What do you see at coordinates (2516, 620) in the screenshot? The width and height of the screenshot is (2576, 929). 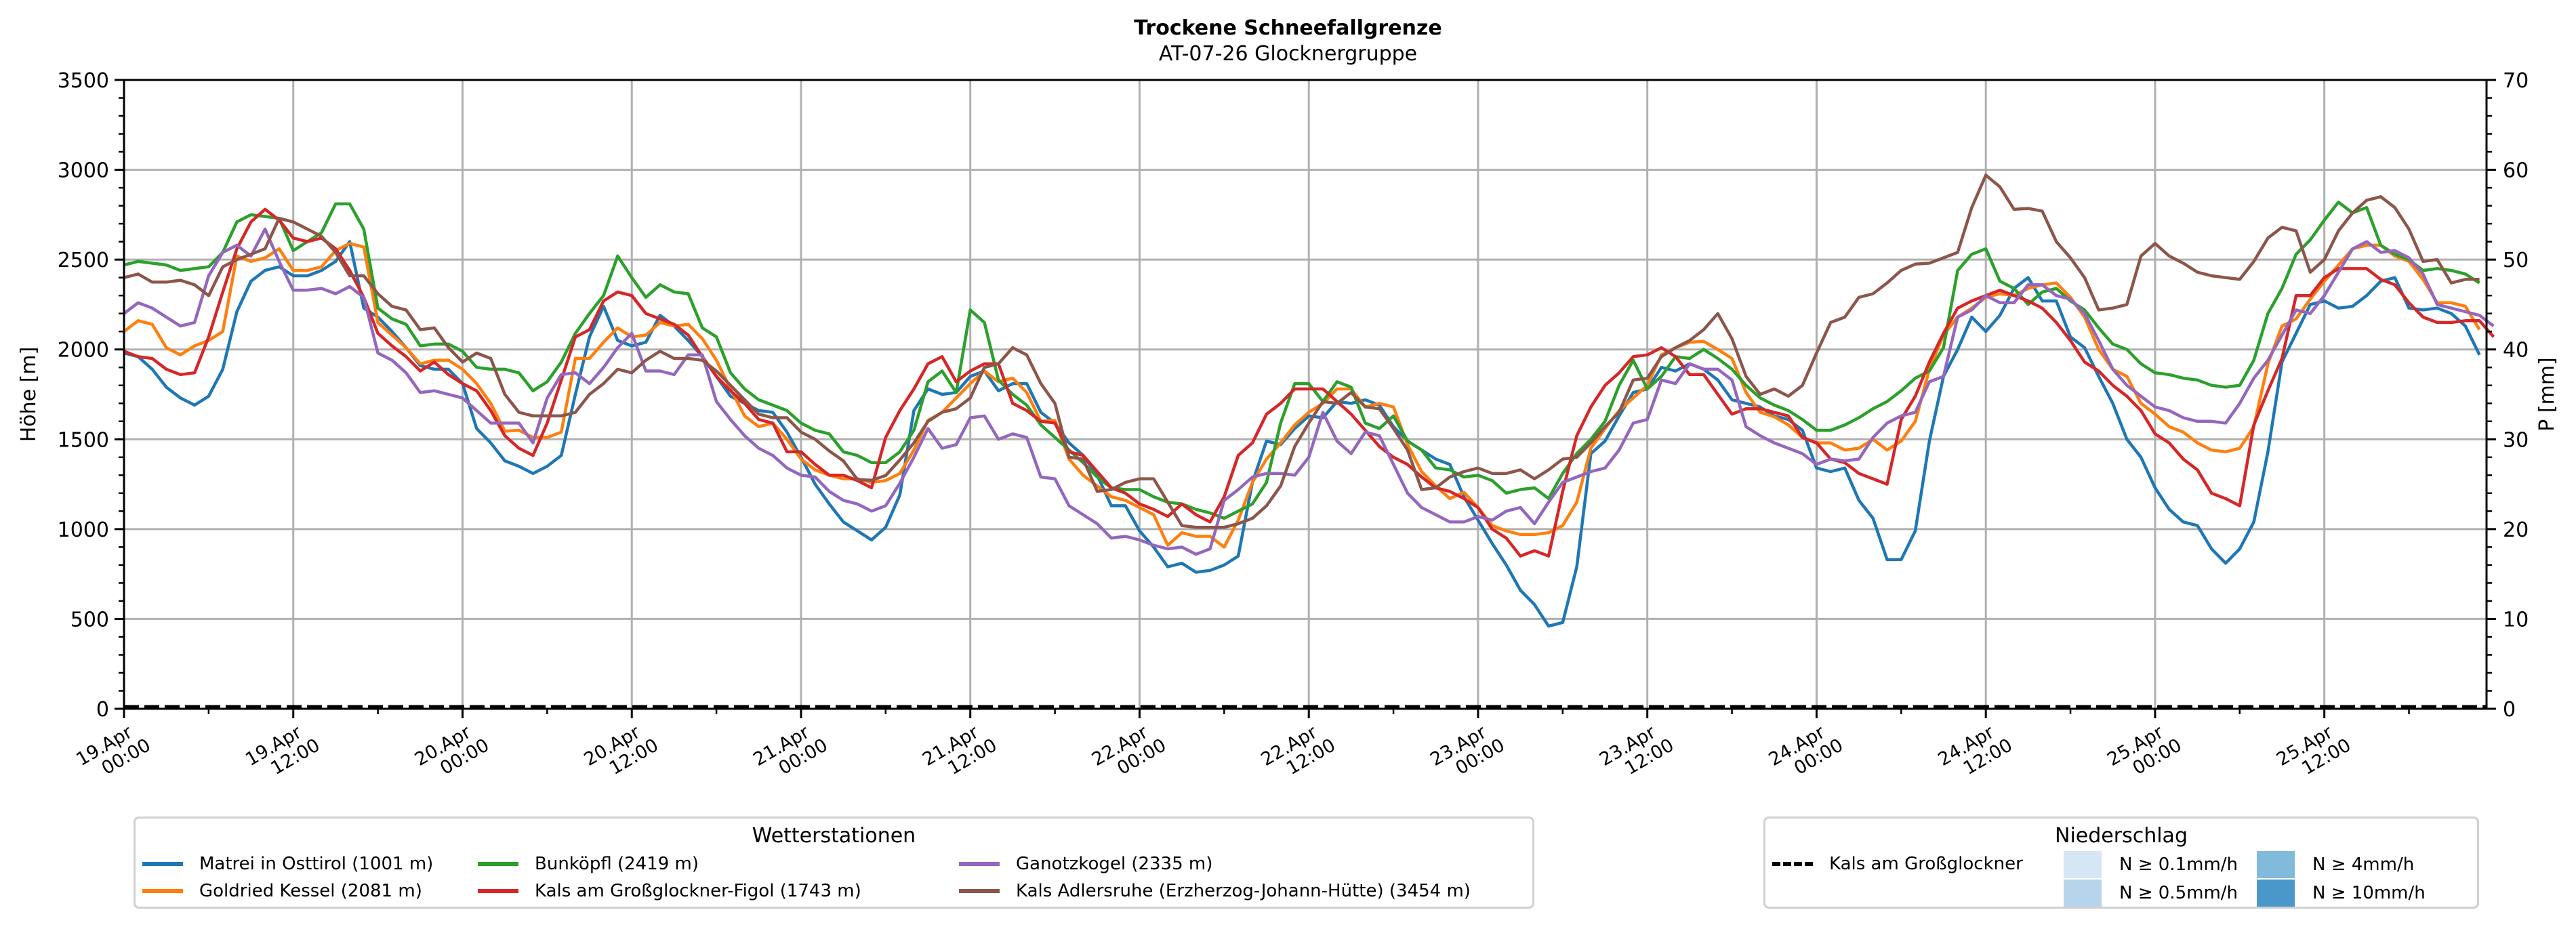 I see `y-tick-label-right: 10` at bounding box center [2516, 620].